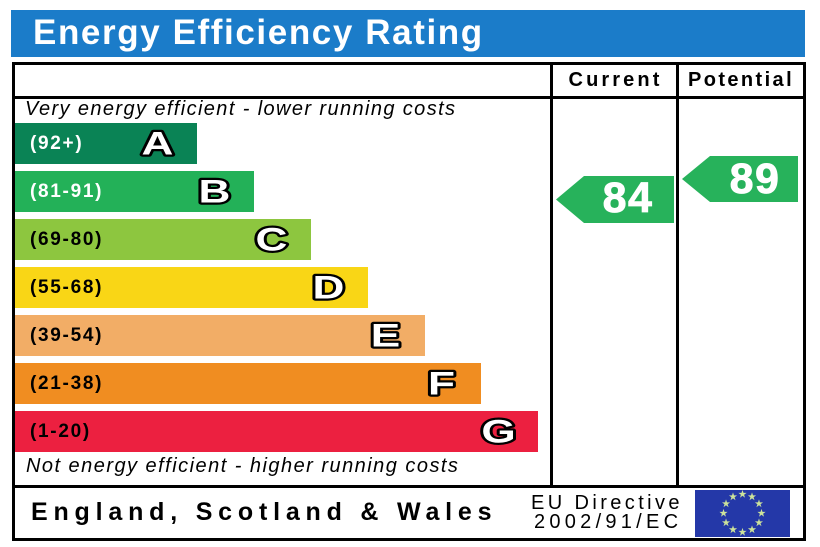  What do you see at coordinates (441, 384) in the screenshot?
I see `svg-text: F` at bounding box center [441, 384].